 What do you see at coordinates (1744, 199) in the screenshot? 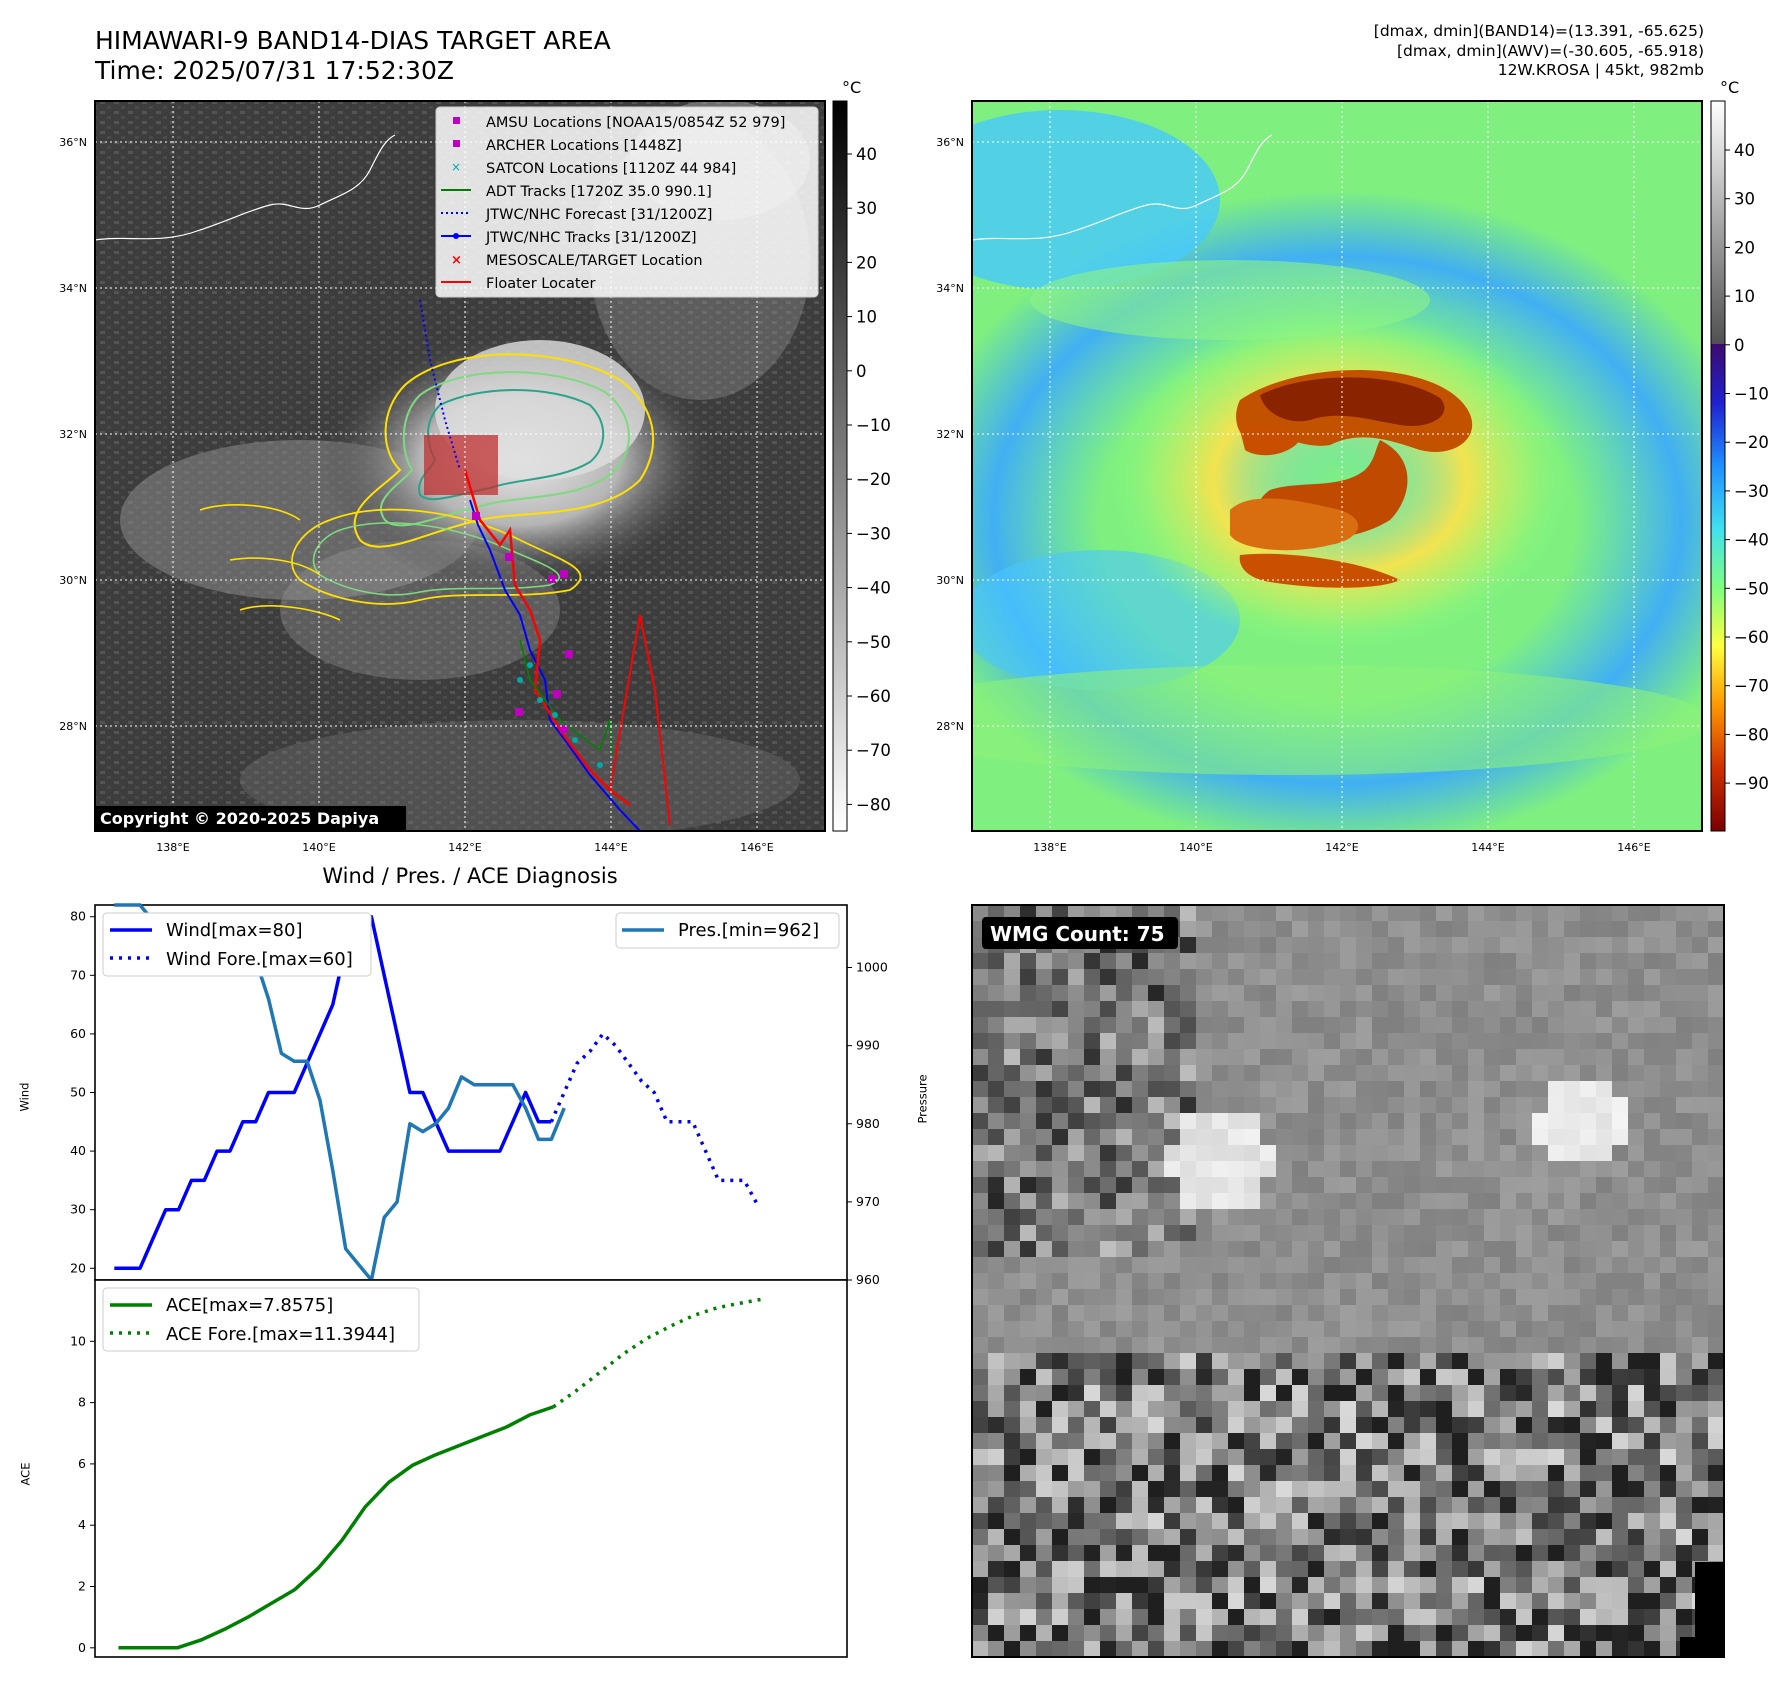
I see `colorbar2-tick: 30` at bounding box center [1744, 199].